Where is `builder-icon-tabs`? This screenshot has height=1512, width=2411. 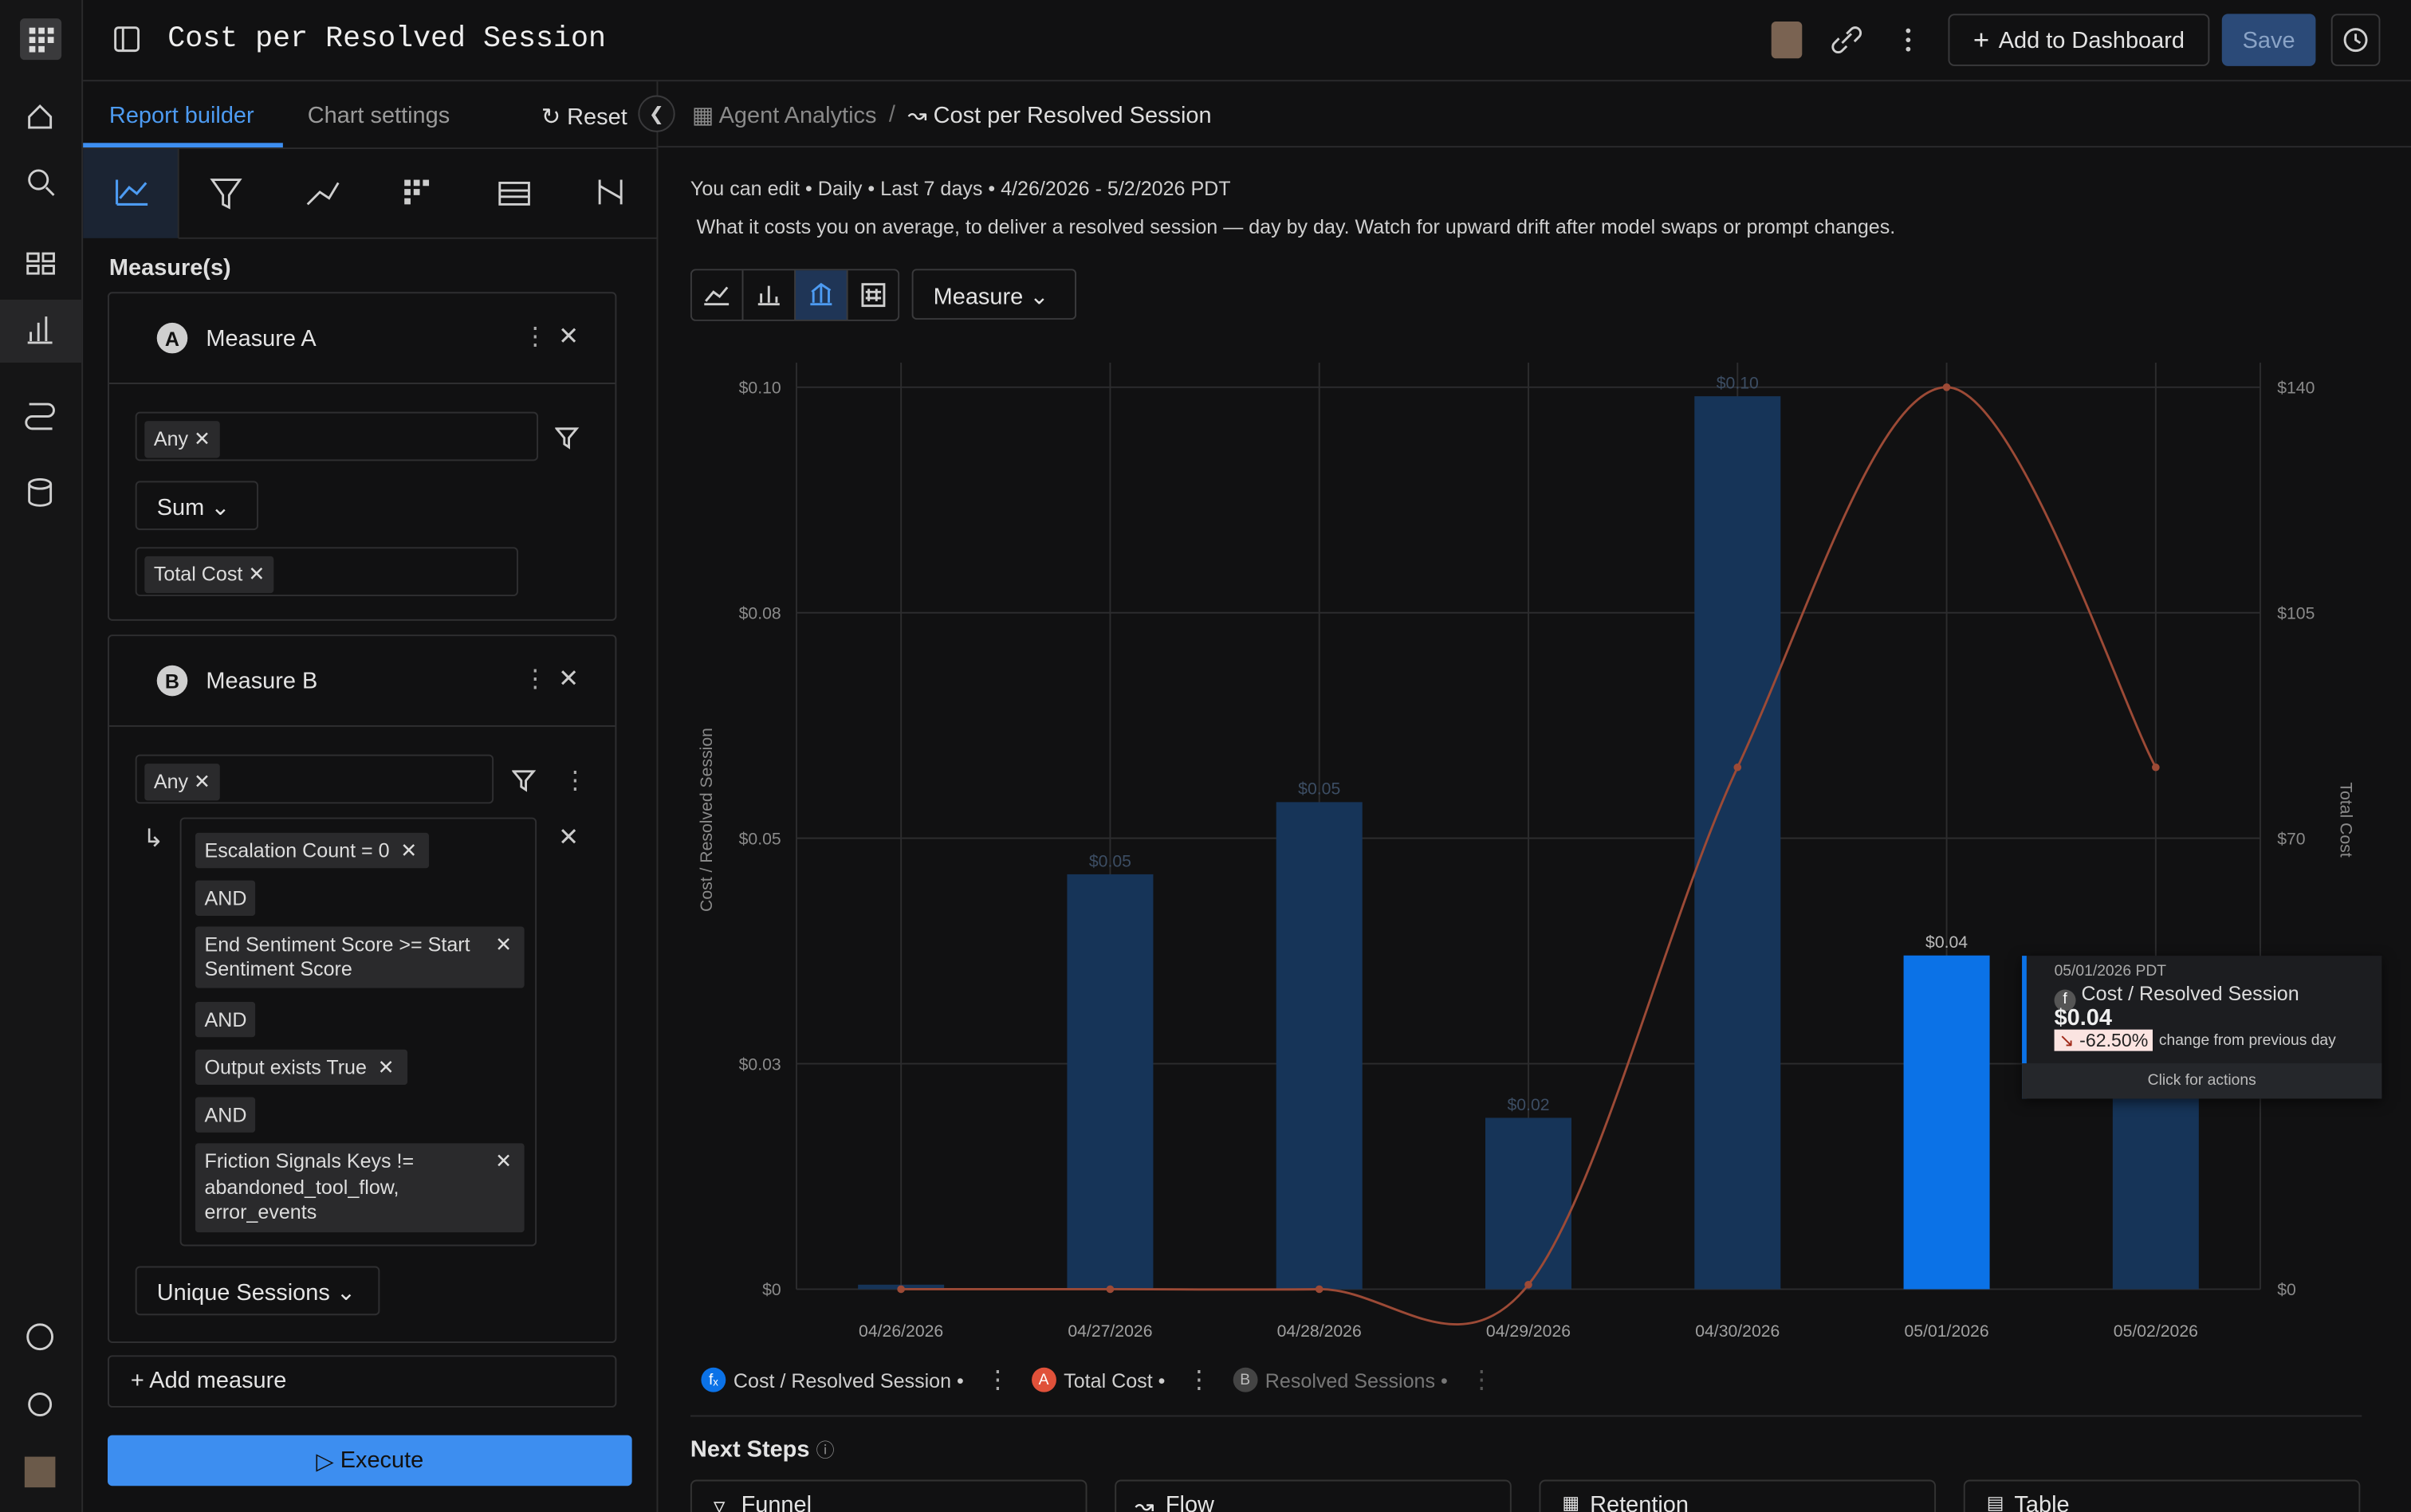 builder-icon-tabs is located at coordinates (370, 195).